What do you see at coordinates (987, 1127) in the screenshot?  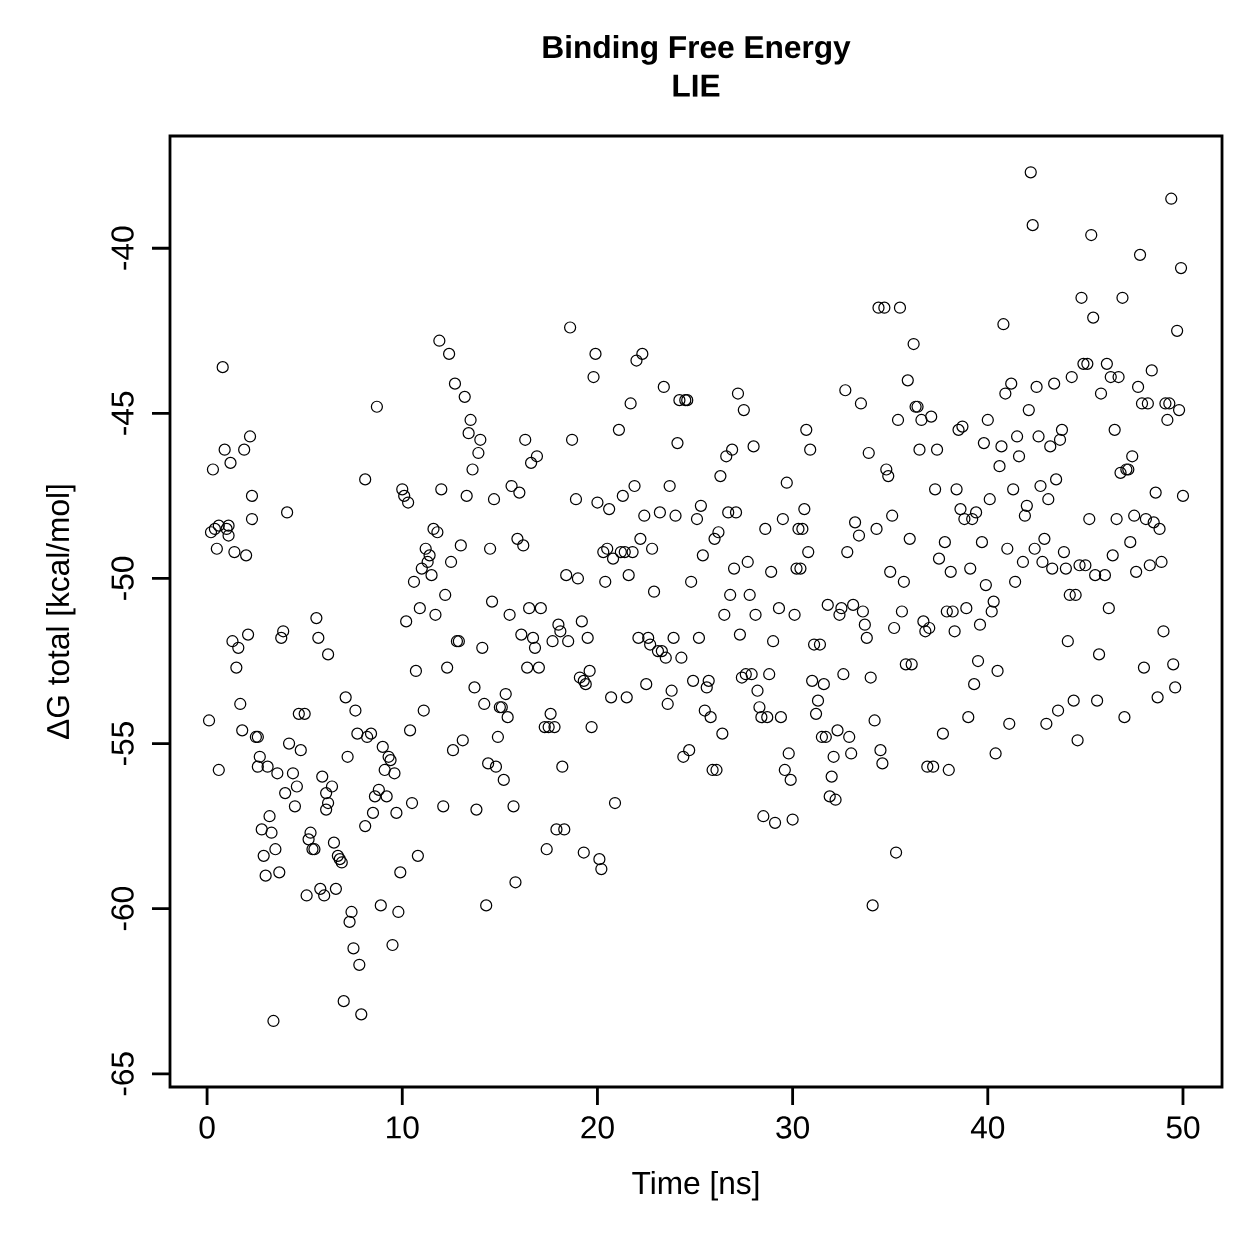 I see `x-tick-label: 40` at bounding box center [987, 1127].